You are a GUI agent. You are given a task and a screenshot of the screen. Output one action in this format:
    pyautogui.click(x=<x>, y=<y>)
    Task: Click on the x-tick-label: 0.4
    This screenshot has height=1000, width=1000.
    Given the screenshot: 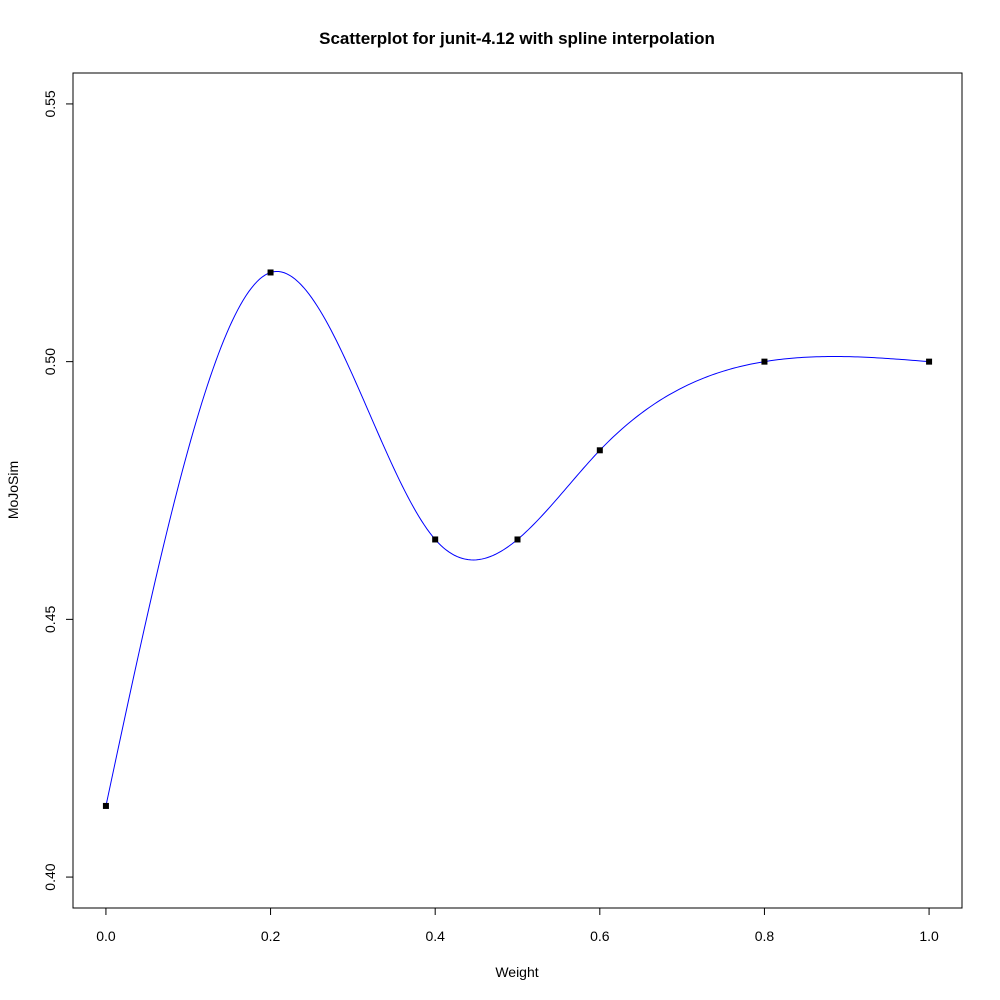 What is the action you would take?
    pyautogui.click(x=435, y=936)
    